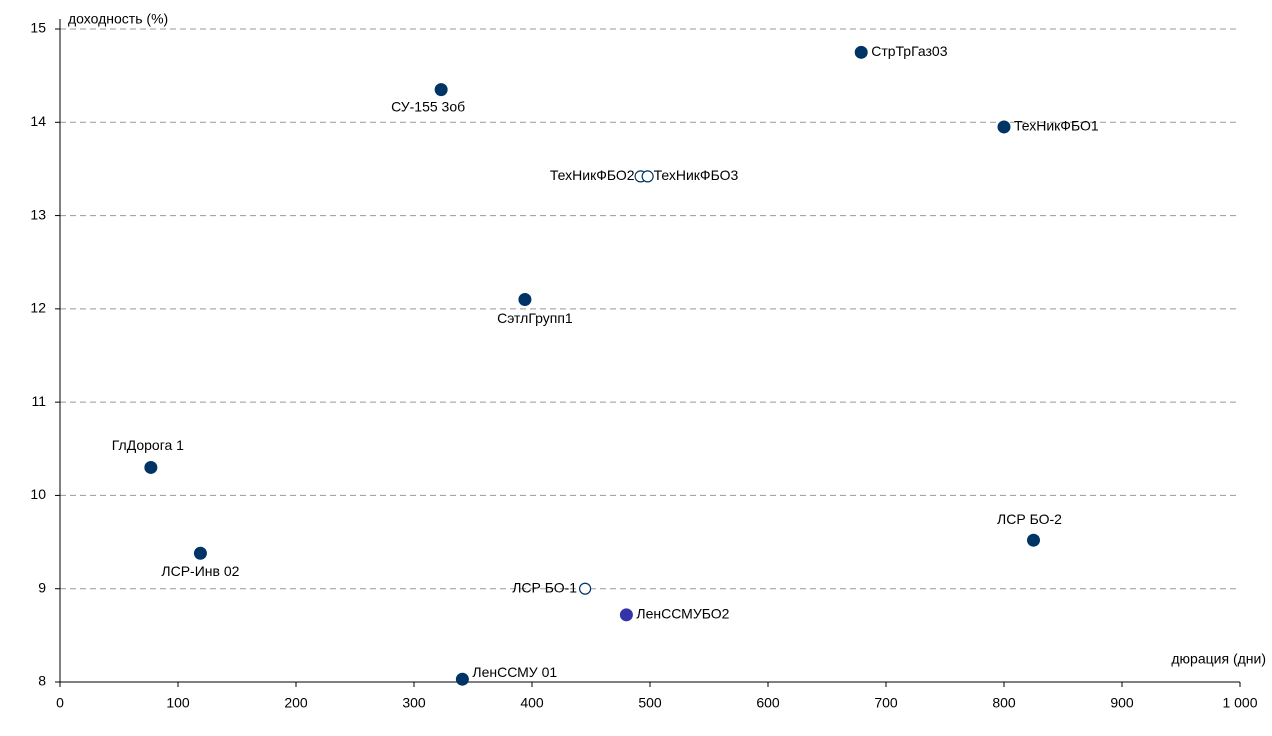 The width and height of the screenshot is (1272, 736). What do you see at coordinates (200, 571) in the screenshot?
I see `point-label: ЛСР-Инв 02` at bounding box center [200, 571].